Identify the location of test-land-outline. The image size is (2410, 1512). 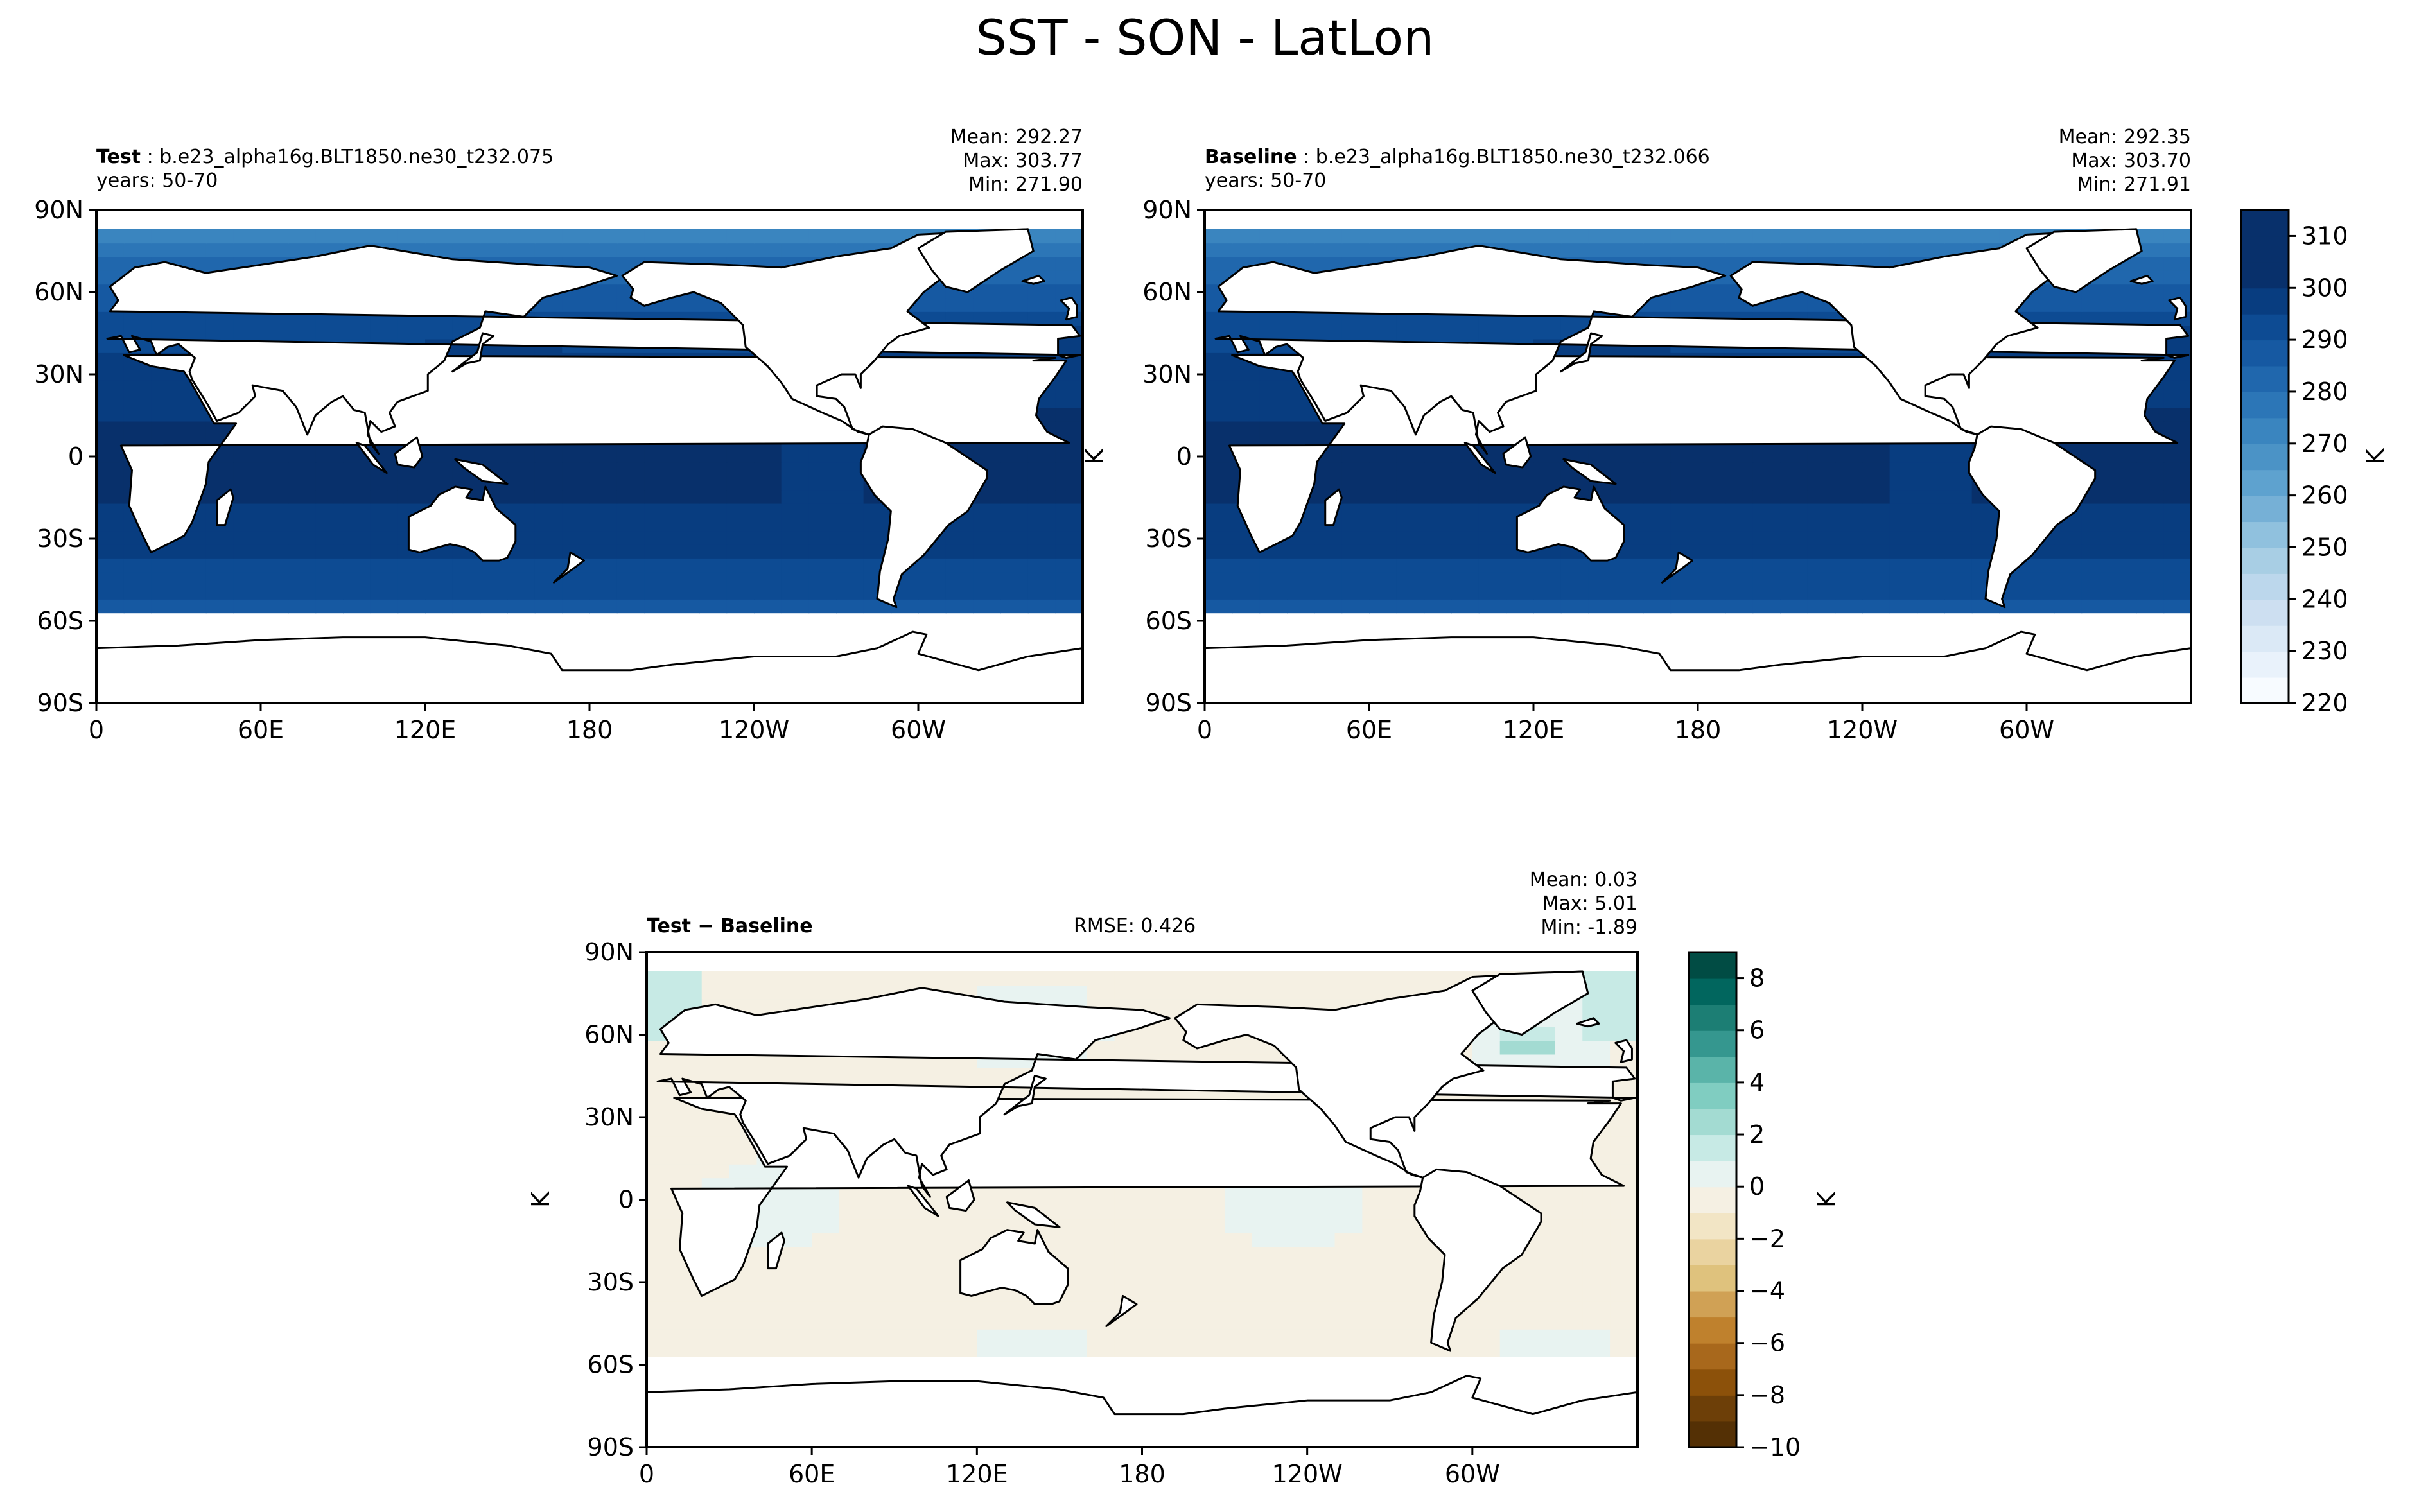
(593, 349).